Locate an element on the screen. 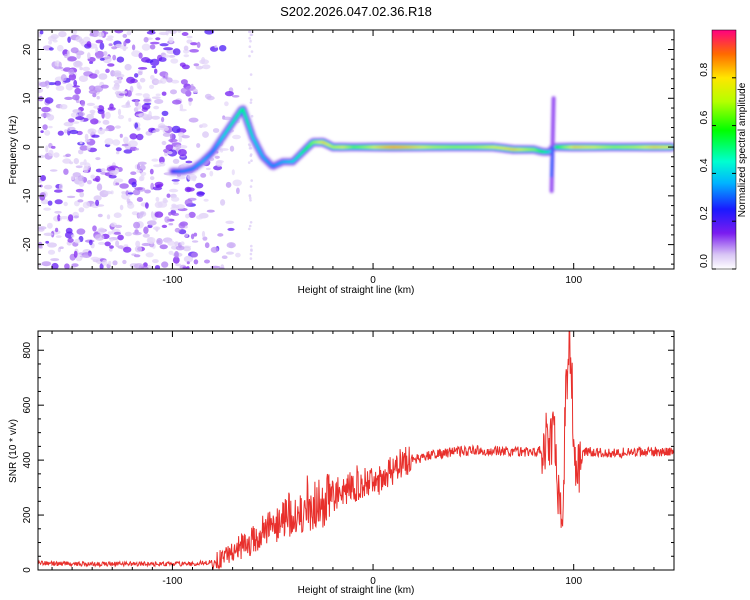 Image resolution: width=750 pixels, height=600 pixels. x-tick-label: -100 is located at coordinates (172, 280).